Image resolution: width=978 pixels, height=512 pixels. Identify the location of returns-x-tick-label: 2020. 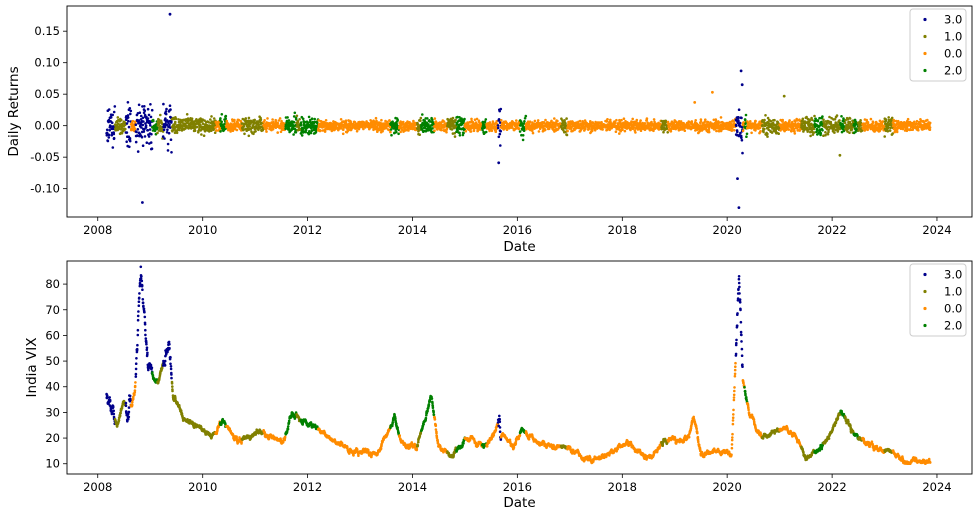
(727, 230).